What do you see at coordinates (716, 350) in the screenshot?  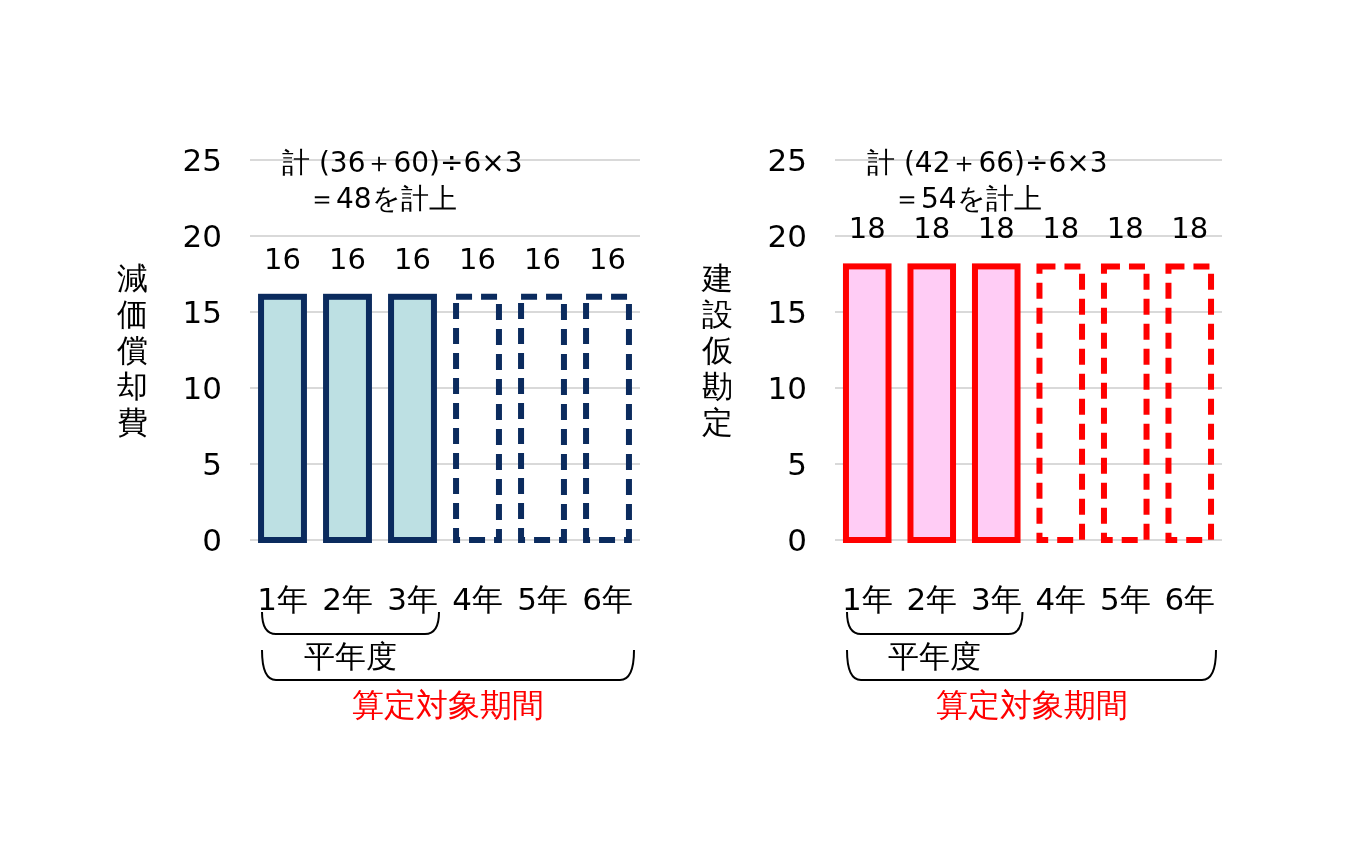 I see `y-axis-title: 建設仮勘定` at bounding box center [716, 350].